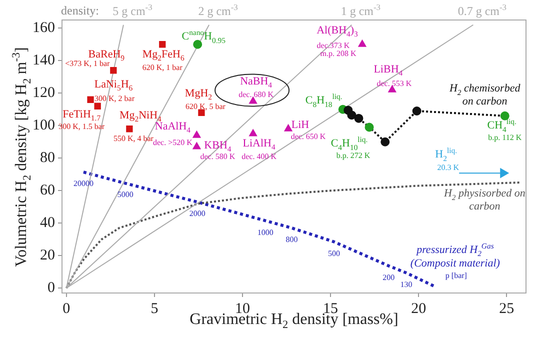  Describe the element at coordinates (125, 195) in the screenshot. I see `annotation: 5000` at that location.